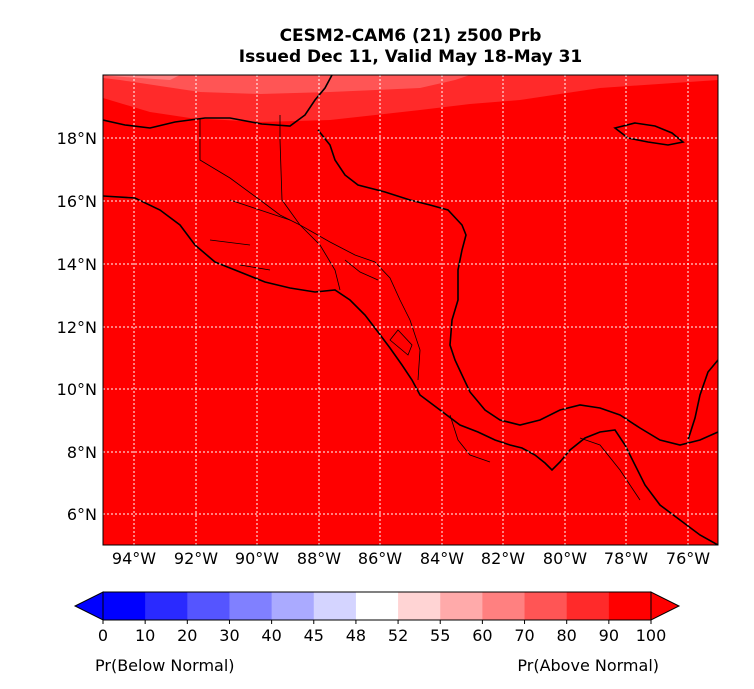 The image size is (754, 689). Describe the element at coordinates (380, 558) in the screenshot. I see `lon-tick: 86°W` at that location.